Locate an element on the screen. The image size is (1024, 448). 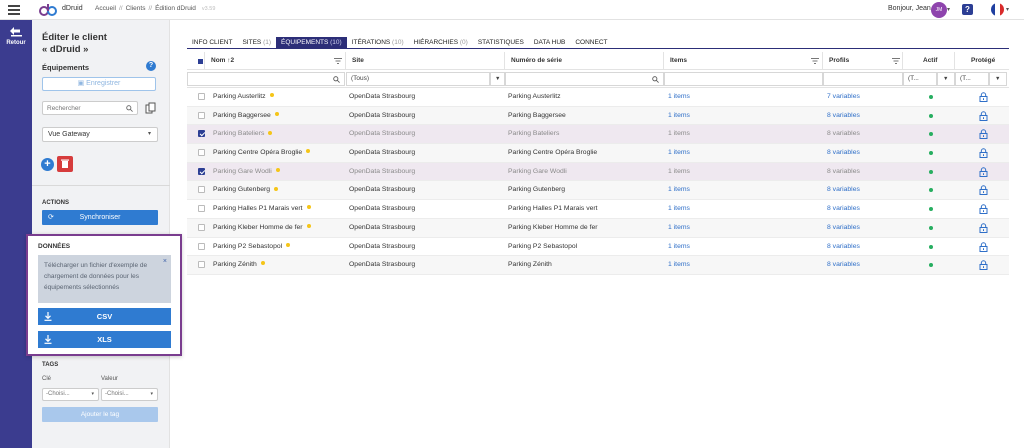
ddruid-logo is located at coordinates (48, 10).